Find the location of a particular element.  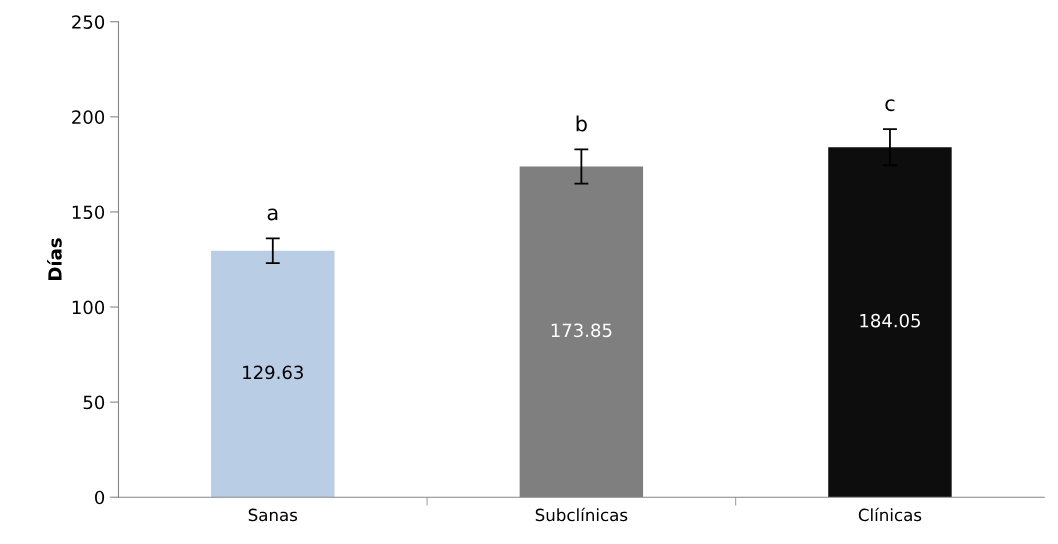

data-label: 129.63 is located at coordinates (273, 372).